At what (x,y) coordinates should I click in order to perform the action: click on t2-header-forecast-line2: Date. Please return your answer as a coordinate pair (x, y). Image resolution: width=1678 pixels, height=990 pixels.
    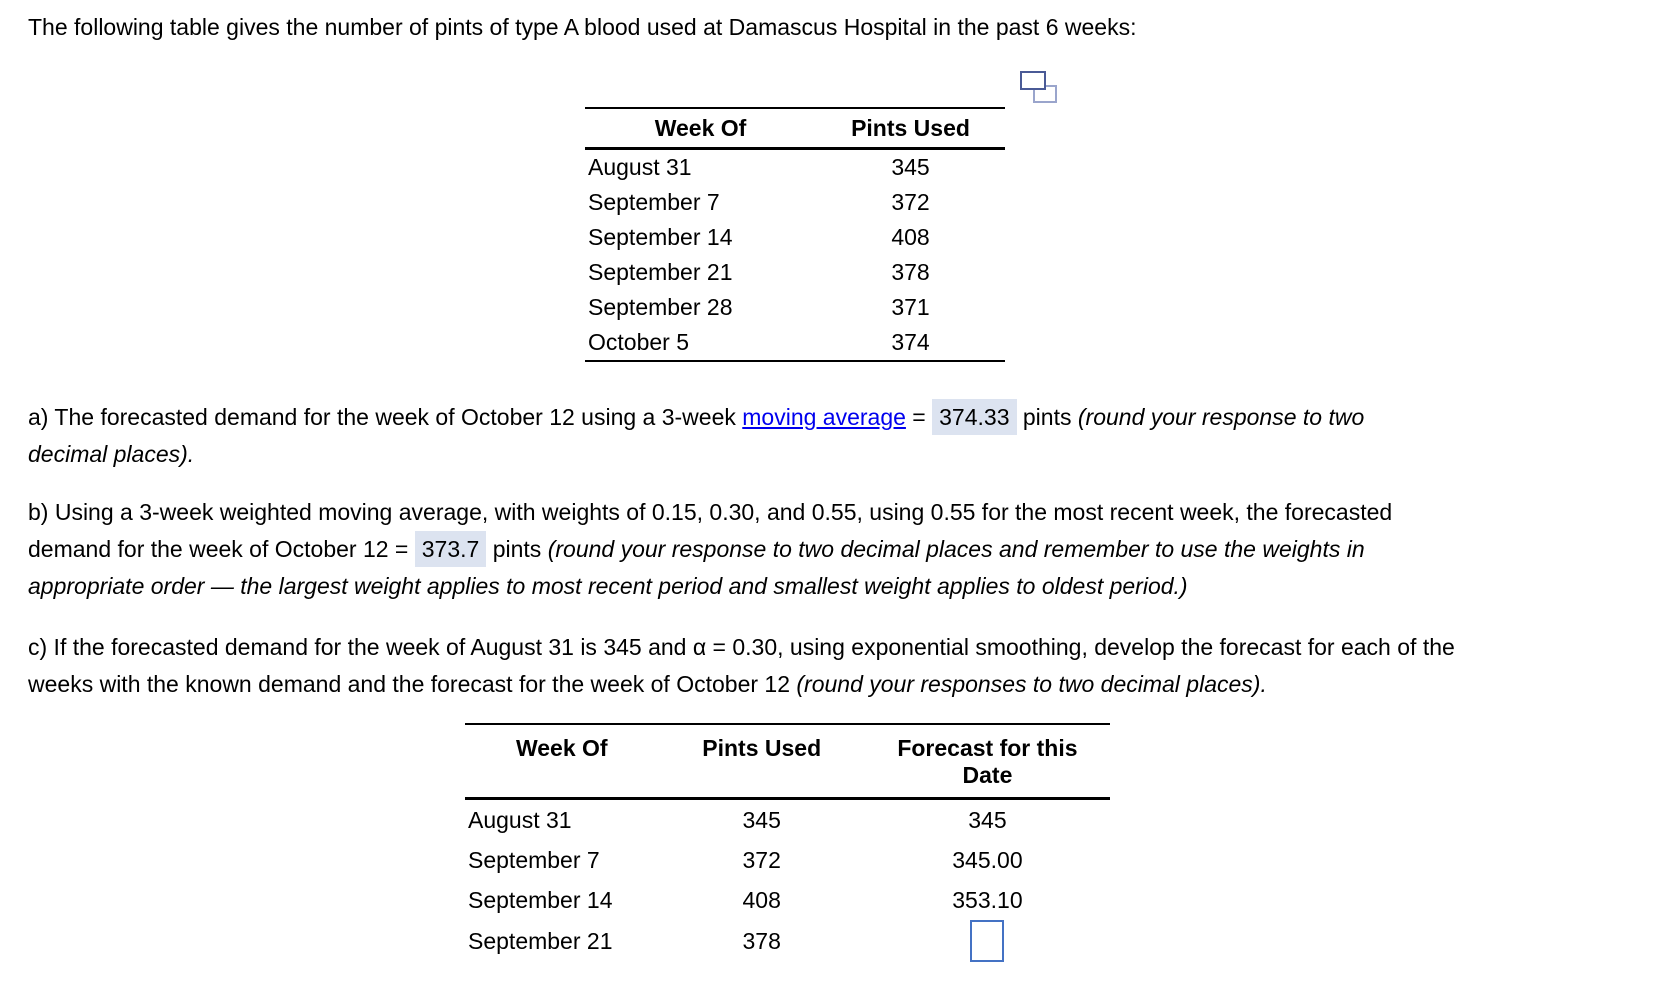
    Looking at the image, I should click on (987, 775).